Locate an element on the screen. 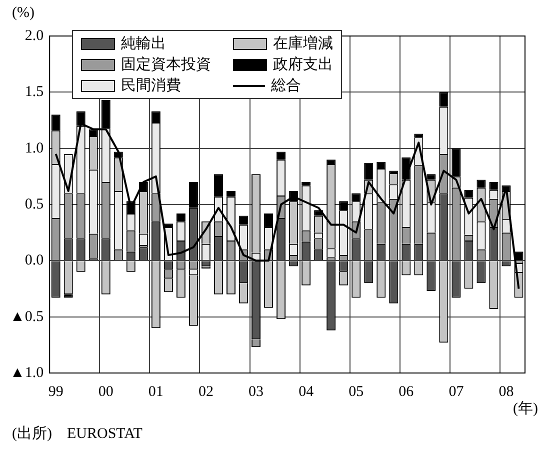 Image resolution: width=539 pixels, height=451 pixels. legend-label: 政府支出 is located at coordinates (303, 64).